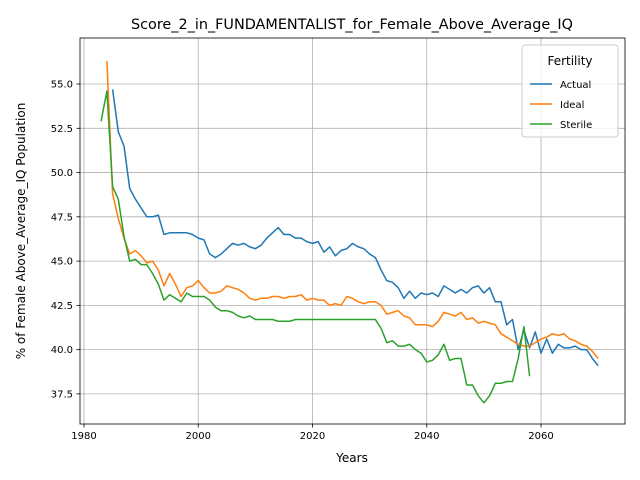 The image size is (640, 480). Describe the element at coordinates (62, 217) in the screenshot. I see `y-tick-label: 47.5` at that location.